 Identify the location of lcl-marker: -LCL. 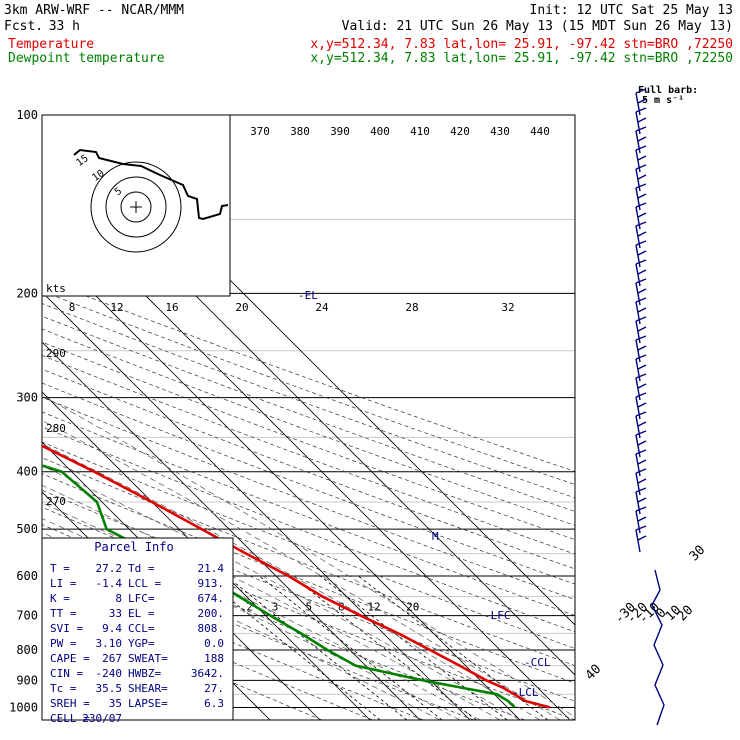
(525, 692).